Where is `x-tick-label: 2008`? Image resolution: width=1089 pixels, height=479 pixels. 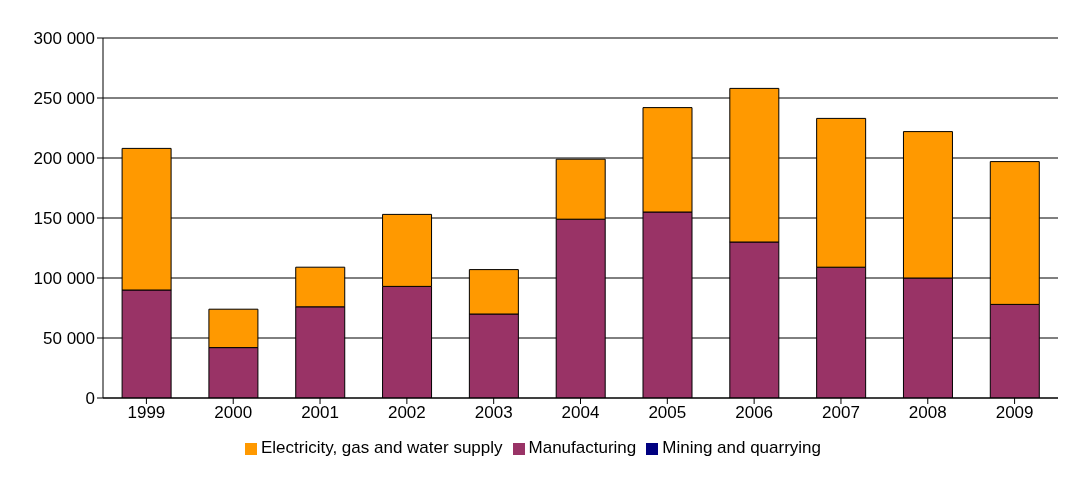 x-tick-label: 2008 is located at coordinates (927, 413).